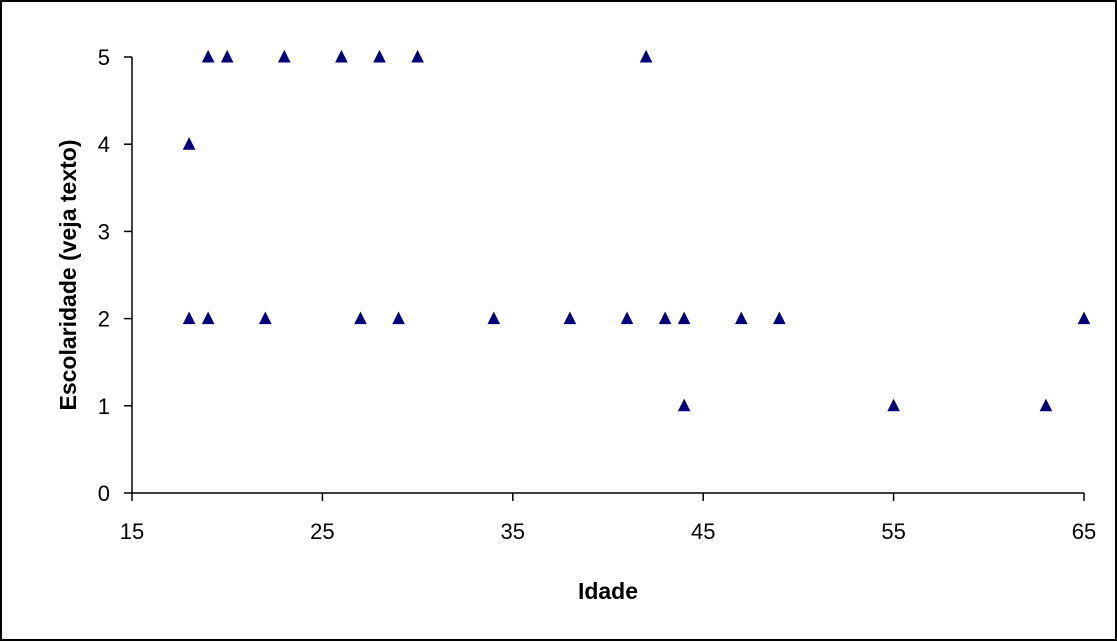 This screenshot has width=1117, height=643. I want to click on x-tick-label: 25, so click(322, 531).